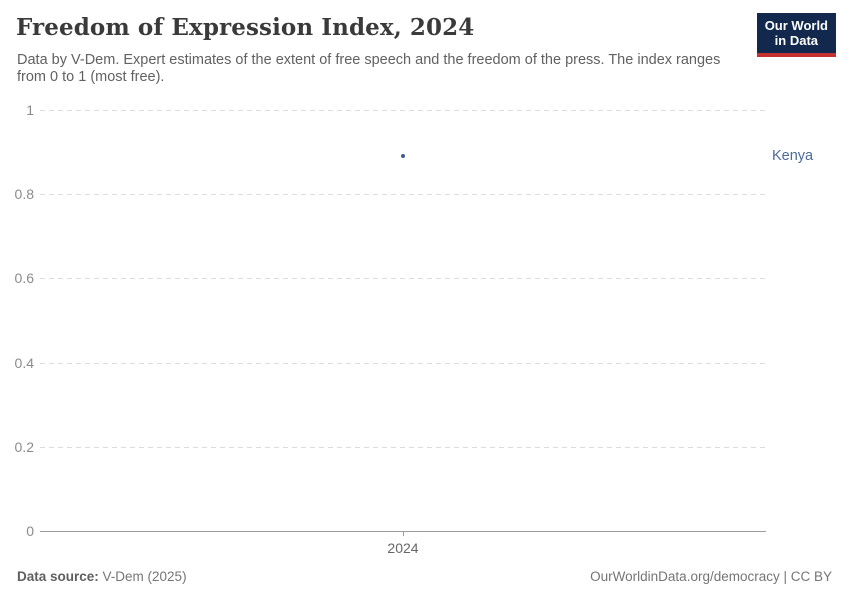 The image size is (850, 600). Describe the element at coordinates (793, 156) in the screenshot. I see `entity-label-kenya: Kenya` at that location.